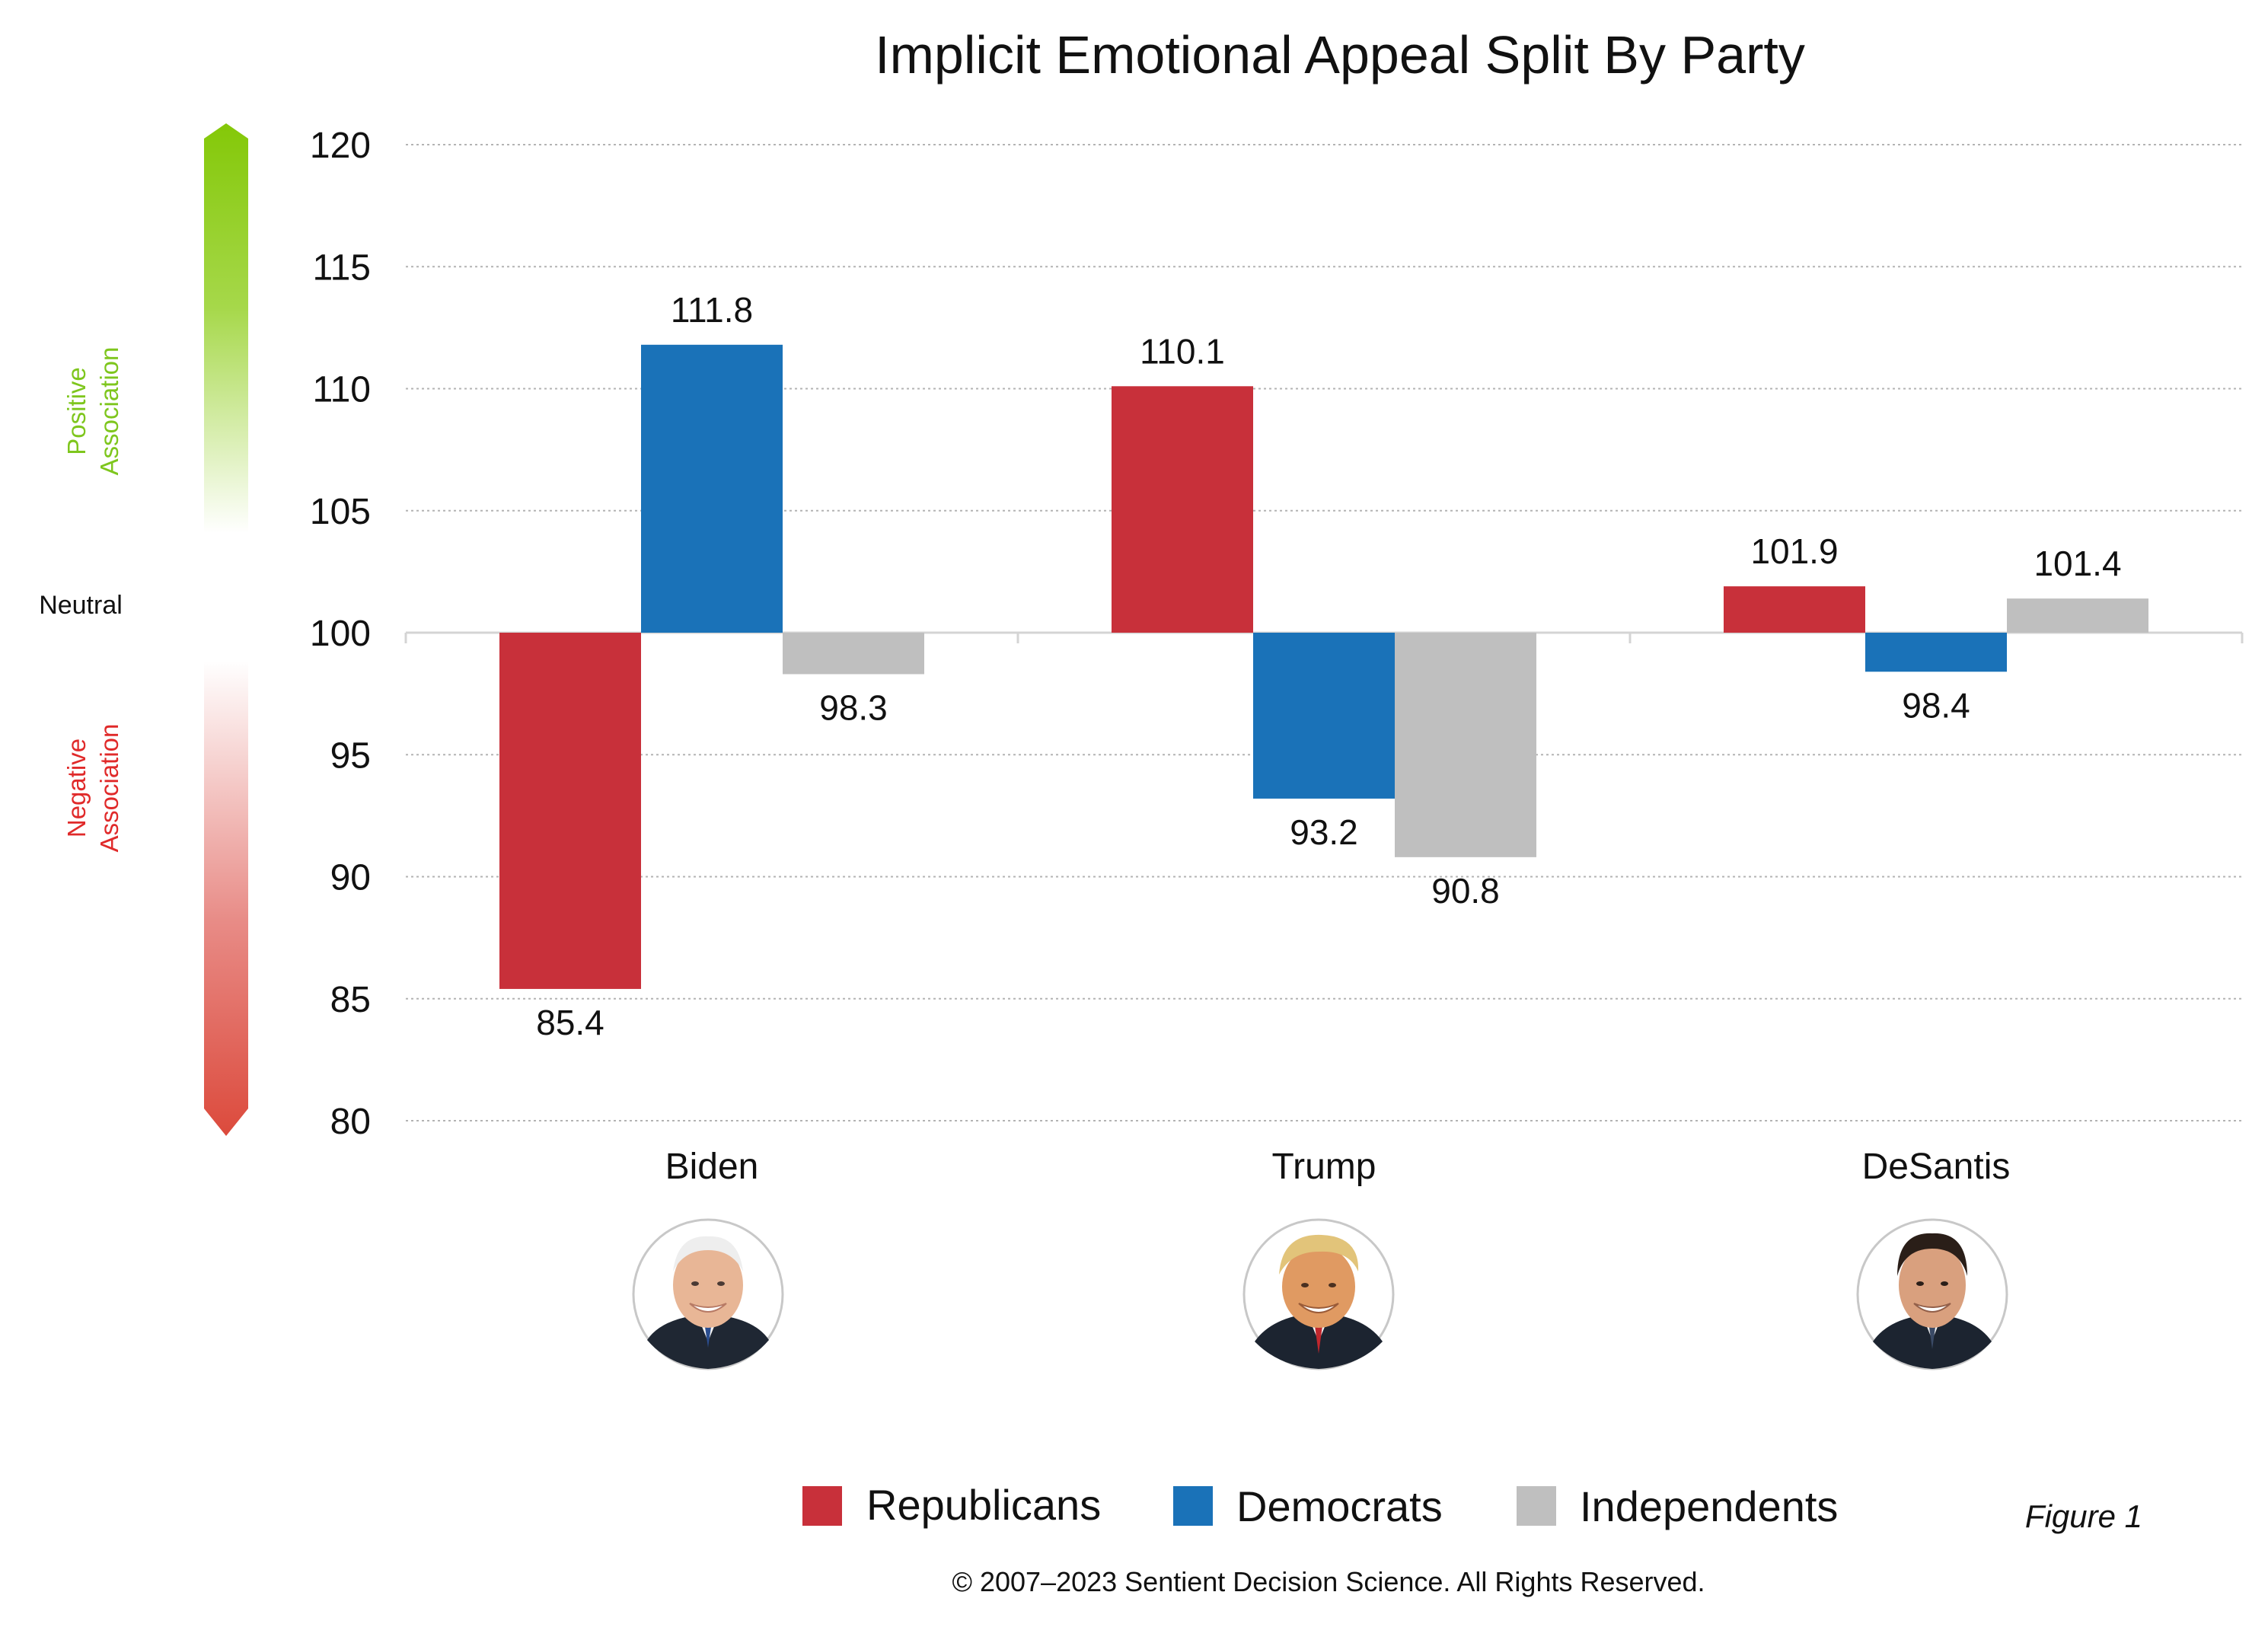 This screenshot has height=1643, width=2268. Describe the element at coordinates (226, 898) in the screenshot. I see `negative-scale-arrow` at that location.